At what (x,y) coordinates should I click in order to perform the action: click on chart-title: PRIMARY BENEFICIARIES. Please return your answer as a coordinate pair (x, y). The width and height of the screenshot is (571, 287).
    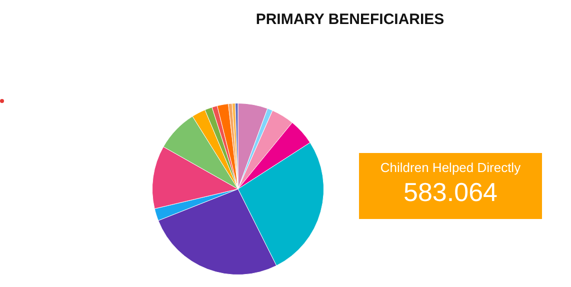
    Looking at the image, I should click on (350, 19).